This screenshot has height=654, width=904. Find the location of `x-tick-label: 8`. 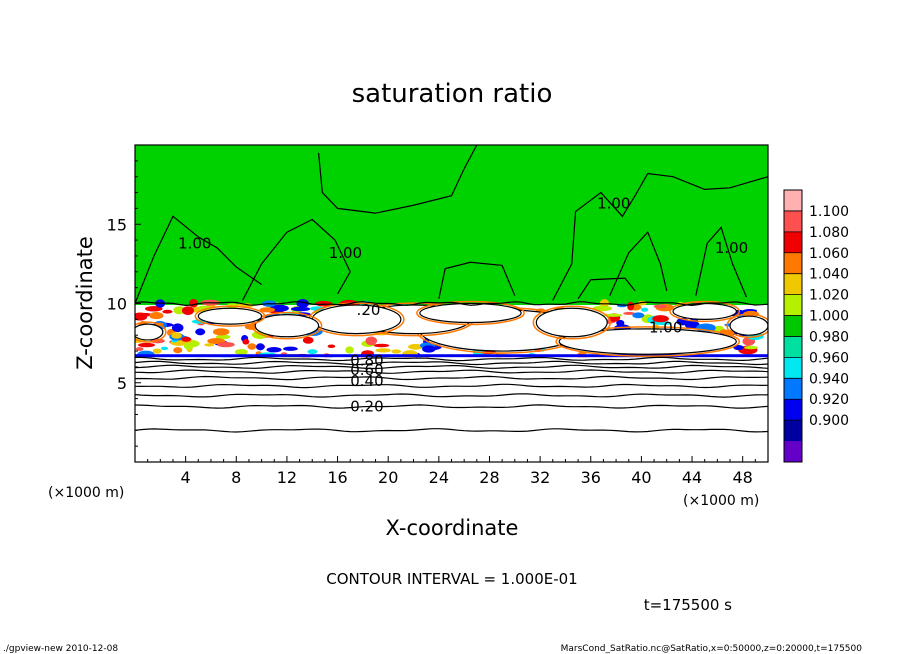

x-tick-label: 8 is located at coordinates (236, 477).